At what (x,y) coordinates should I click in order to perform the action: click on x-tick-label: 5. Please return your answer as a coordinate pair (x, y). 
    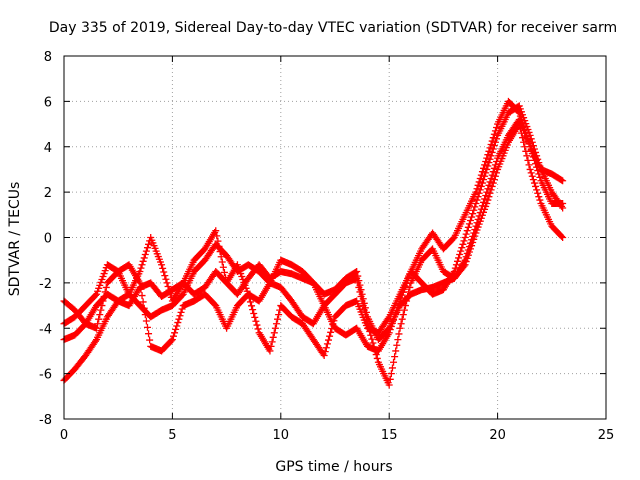
    Looking at the image, I should click on (172, 435).